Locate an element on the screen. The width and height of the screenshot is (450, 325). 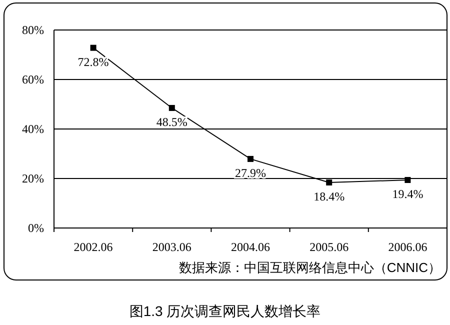
data-label: 19.4% is located at coordinates (408, 193).